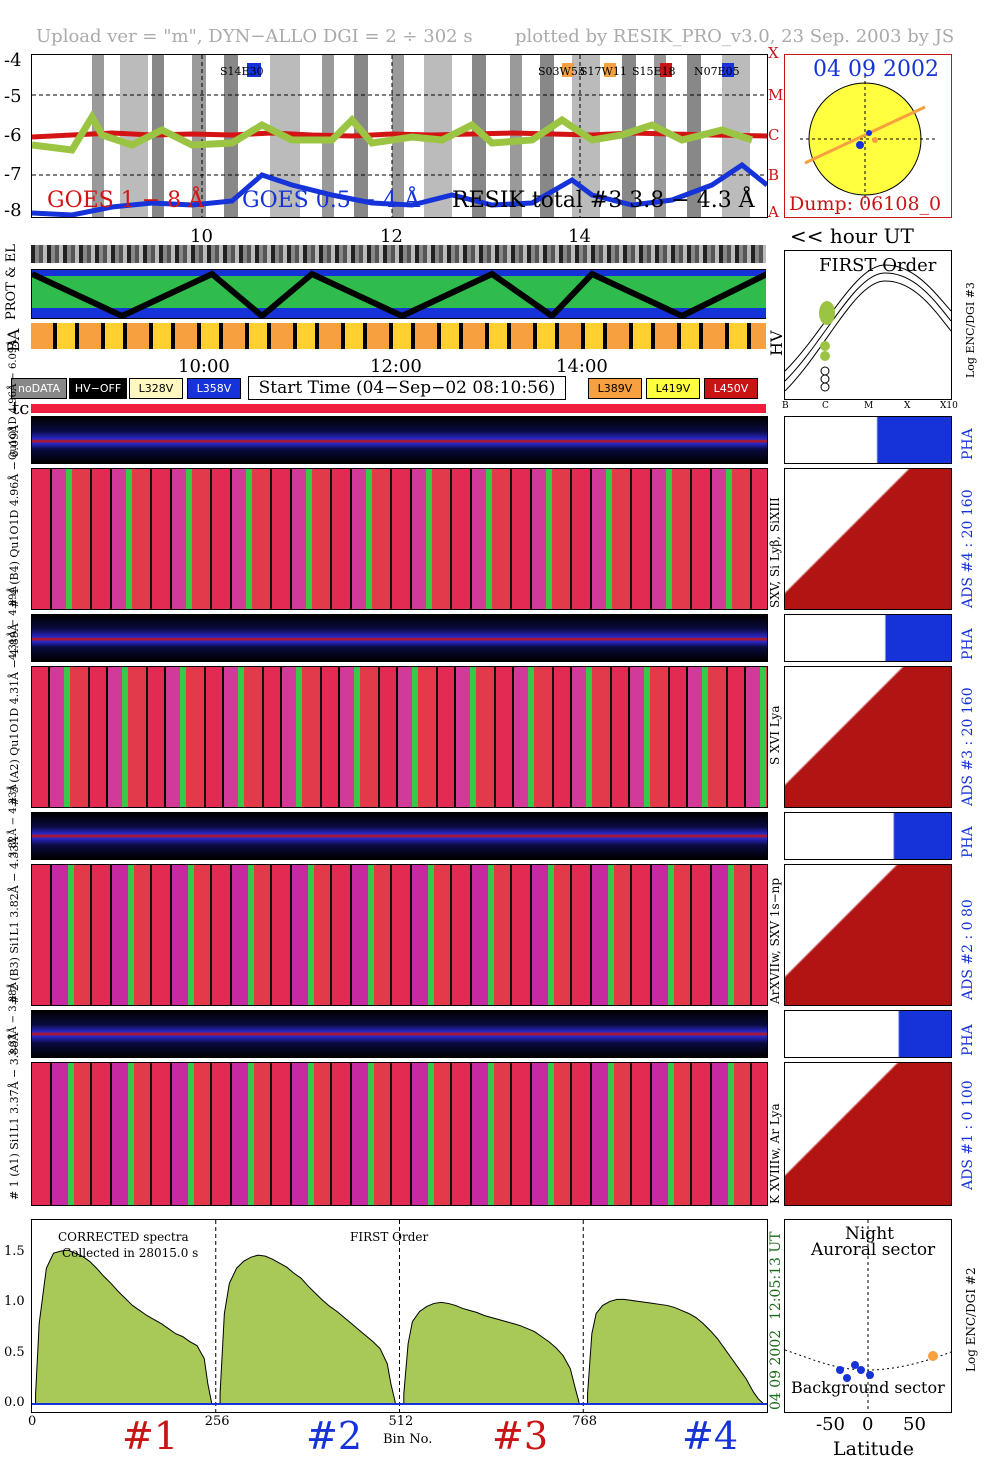 The image size is (1004, 1477). What do you see at coordinates (775, 940) in the screenshot?
I see `ch2-lines-label: ArXVIIw, SXV 1s−np` at bounding box center [775, 940].